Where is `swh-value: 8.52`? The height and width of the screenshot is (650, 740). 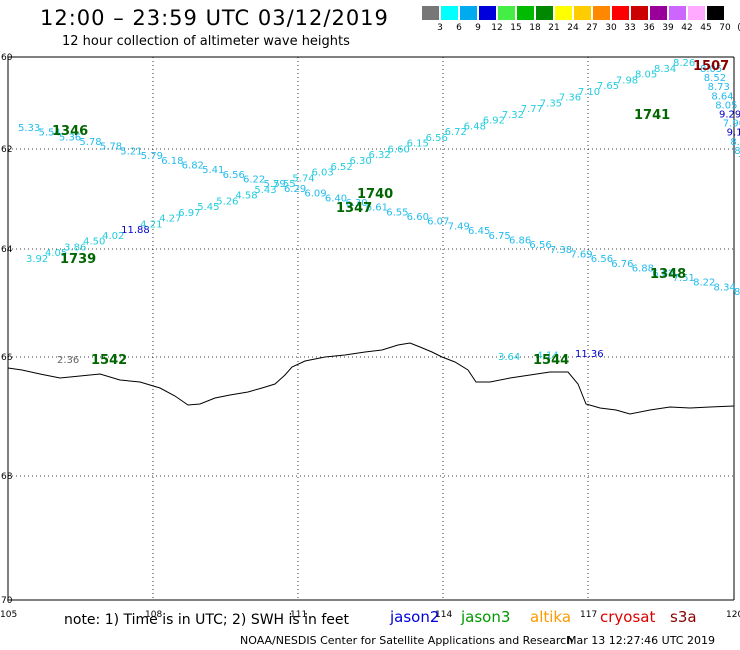
swh-value: 8.52 is located at coordinates (715, 78).